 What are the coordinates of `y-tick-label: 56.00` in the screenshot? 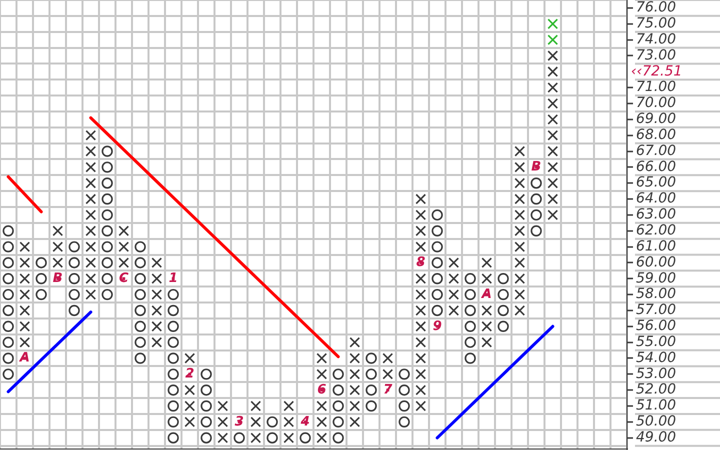 It's located at (656, 326).